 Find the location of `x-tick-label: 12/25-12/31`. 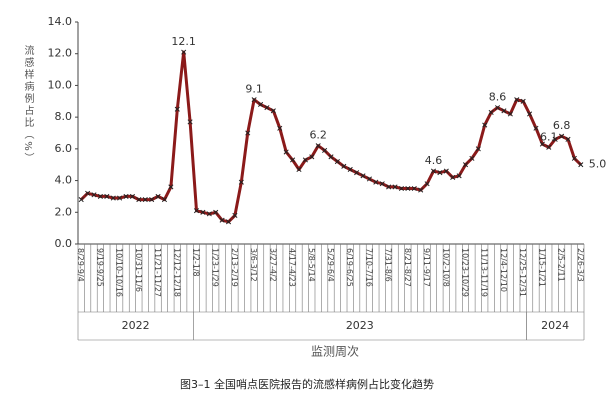

x-tick-label: 12/25-12/31 is located at coordinates (522, 272).